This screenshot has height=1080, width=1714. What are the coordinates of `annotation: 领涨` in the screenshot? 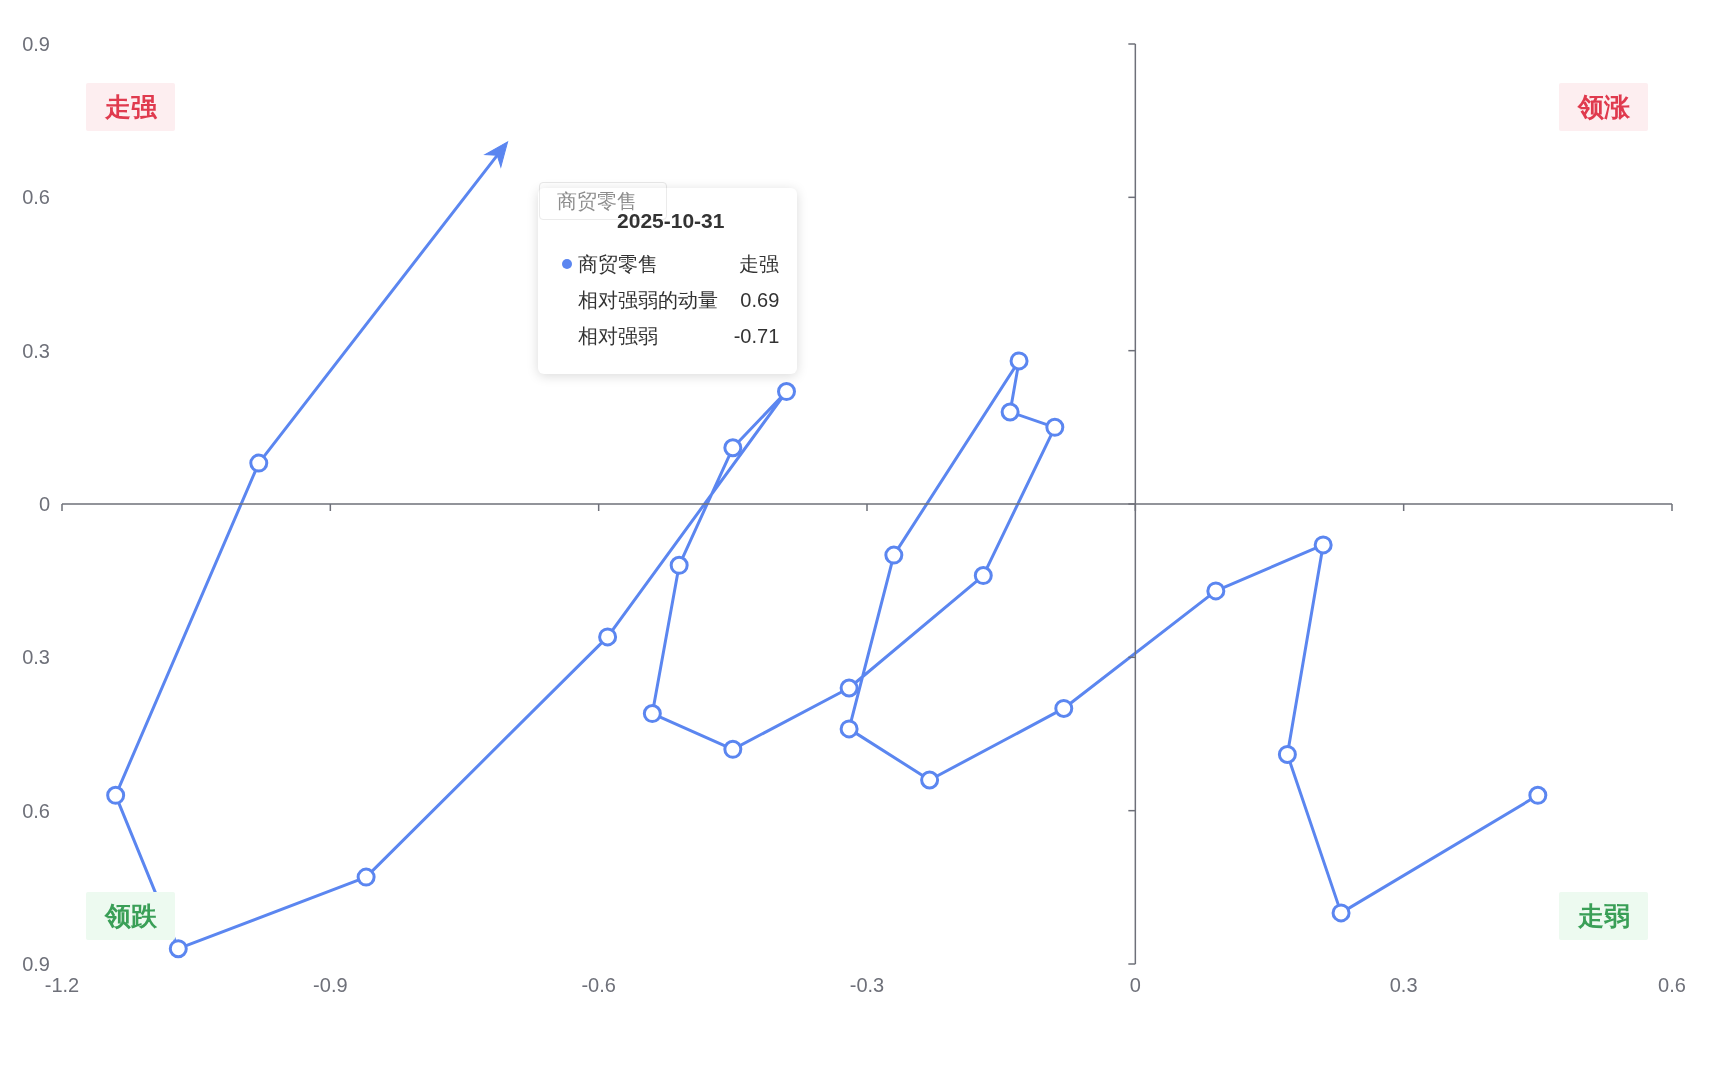 It's located at (1603, 107).